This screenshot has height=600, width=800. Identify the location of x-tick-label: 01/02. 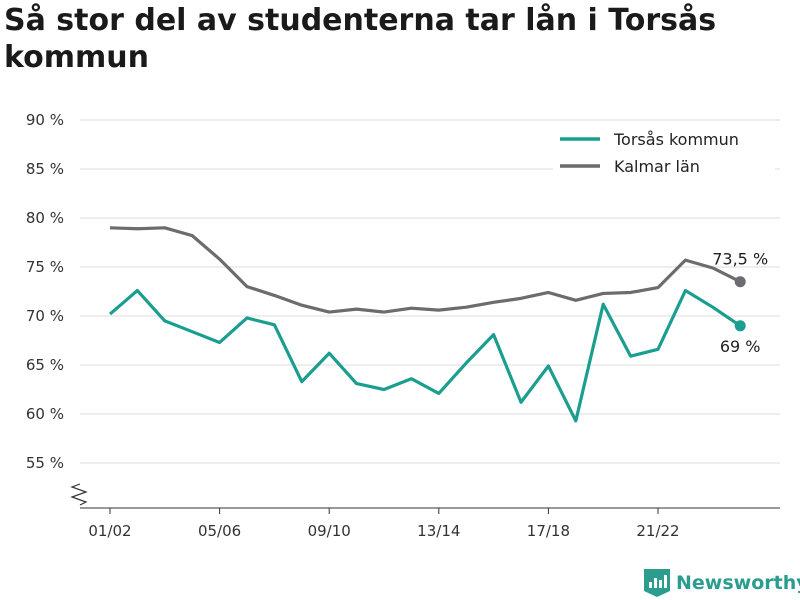
(109, 531).